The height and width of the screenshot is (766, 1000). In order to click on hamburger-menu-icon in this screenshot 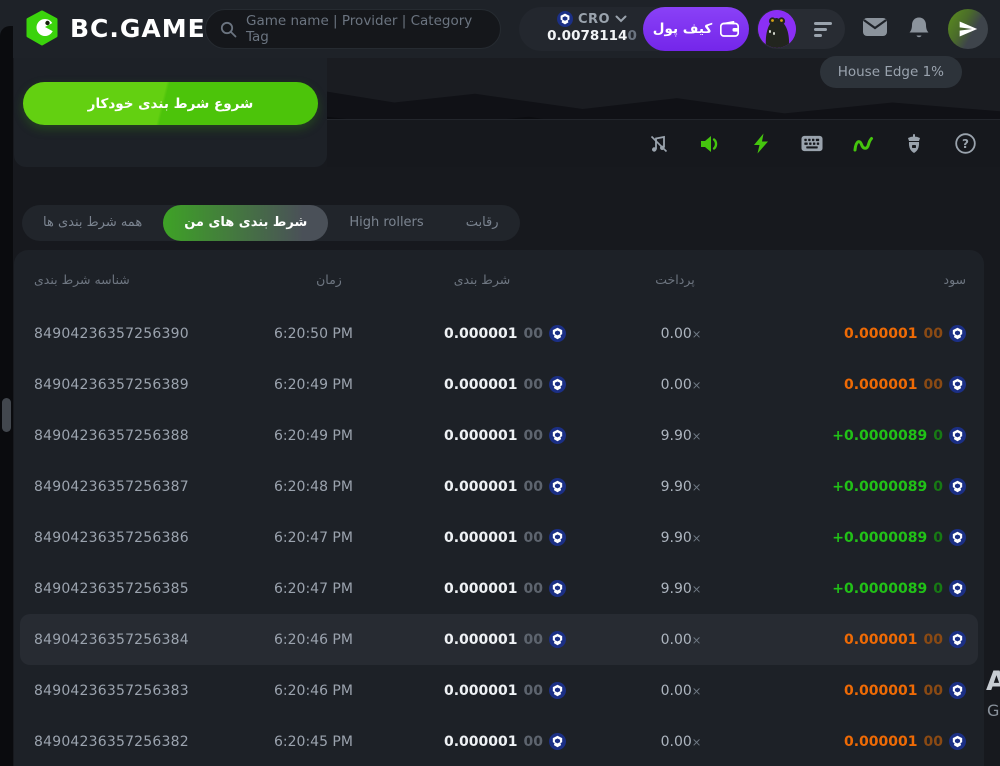, I will do `click(823, 29)`.